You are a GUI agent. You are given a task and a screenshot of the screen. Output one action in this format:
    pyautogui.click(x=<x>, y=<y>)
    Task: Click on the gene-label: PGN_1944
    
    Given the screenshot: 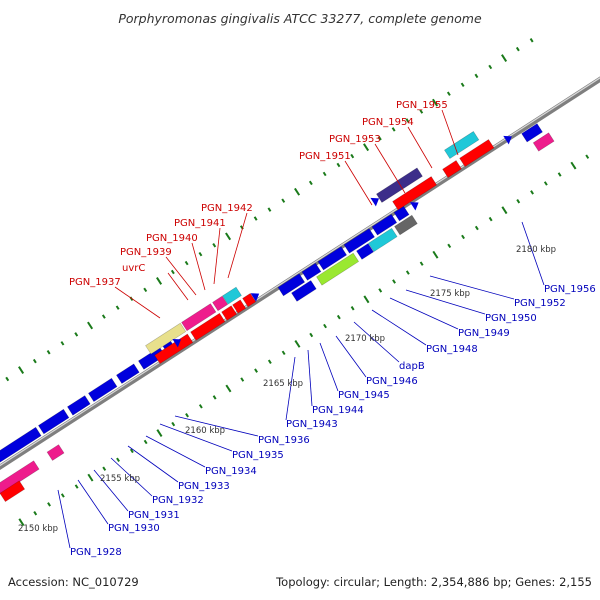 What is the action you would take?
    pyautogui.click(x=338, y=410)
    